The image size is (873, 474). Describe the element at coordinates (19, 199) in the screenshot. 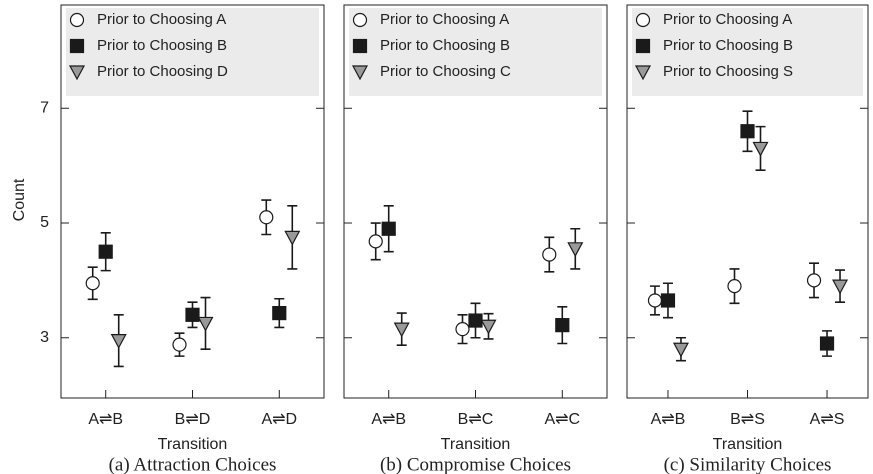

I see `y-axis-label: Count` at that location.